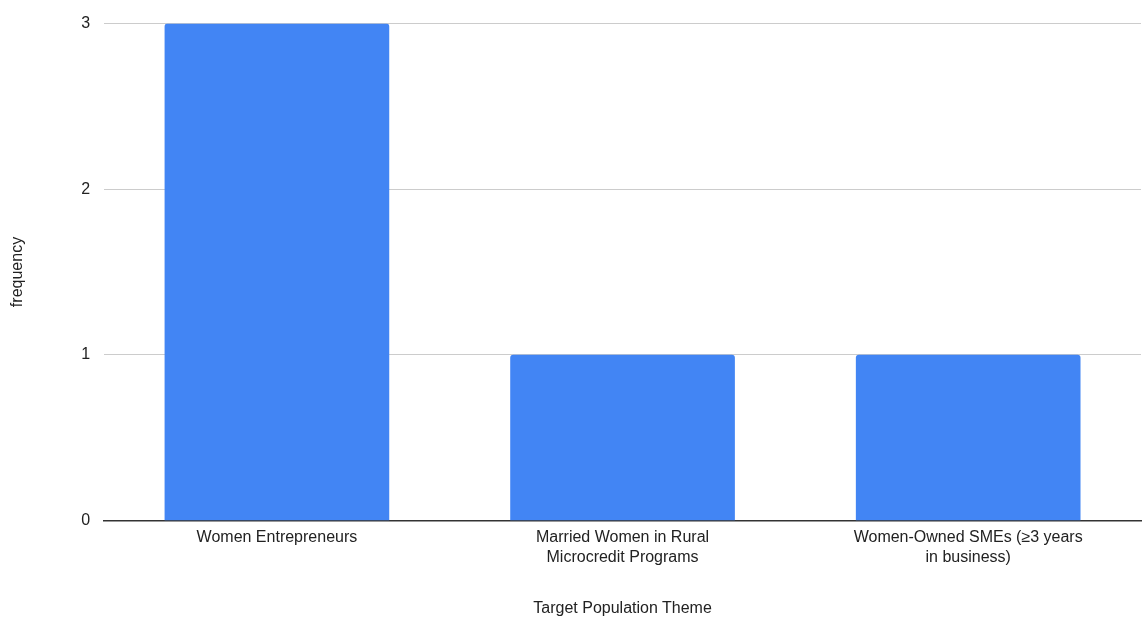  What do you see at coordinates (622, 607) in the screenshot?
I see `x-axis-title: Target Population Theme` at bounding box center [622, 607].